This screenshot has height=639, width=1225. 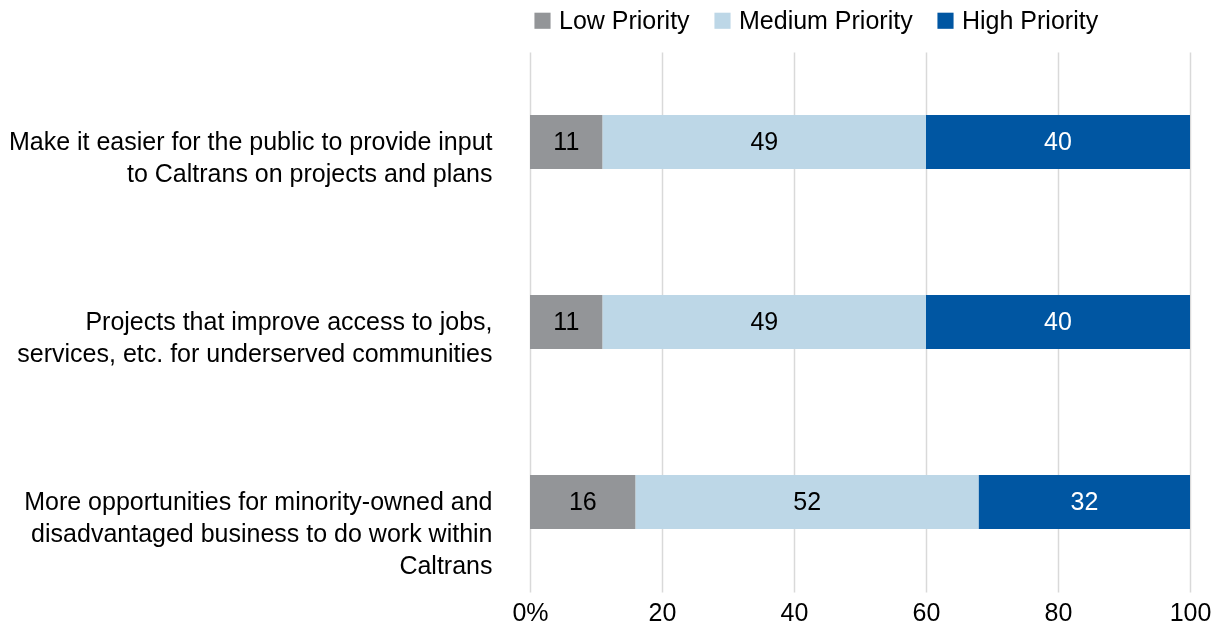 I want to click on data-label: 16, so click(x=582, y=501).